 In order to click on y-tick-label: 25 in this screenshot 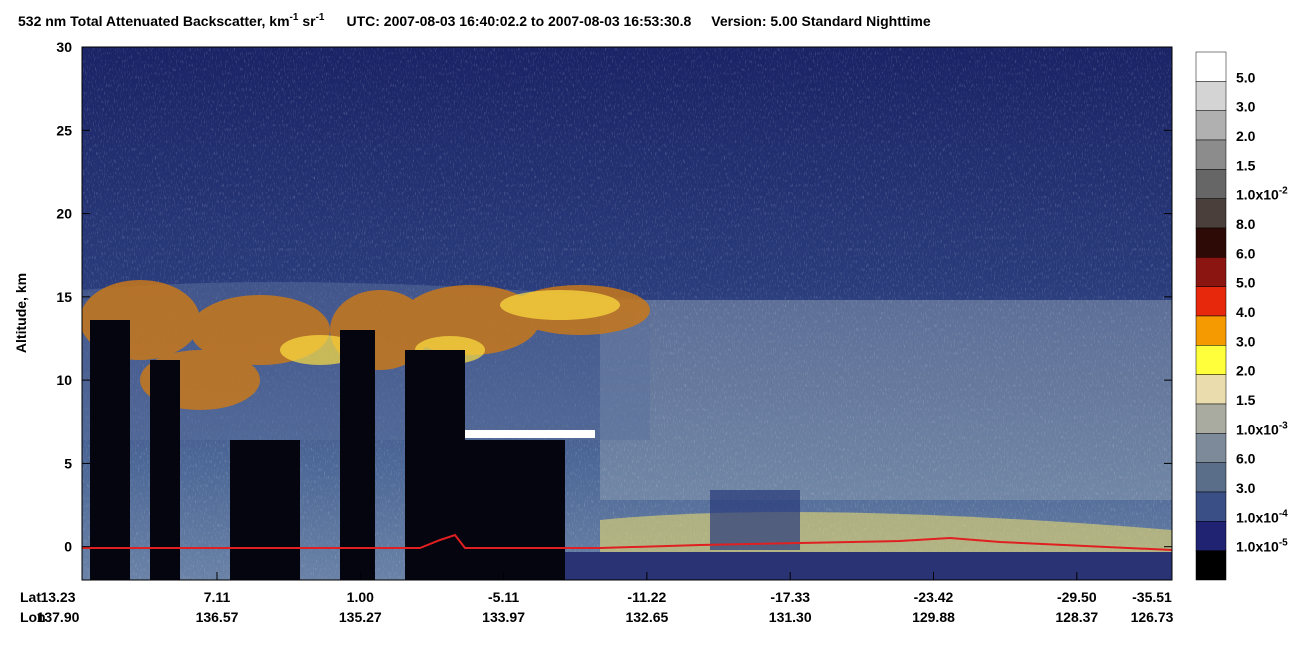, I will do `click(64, 130)`.